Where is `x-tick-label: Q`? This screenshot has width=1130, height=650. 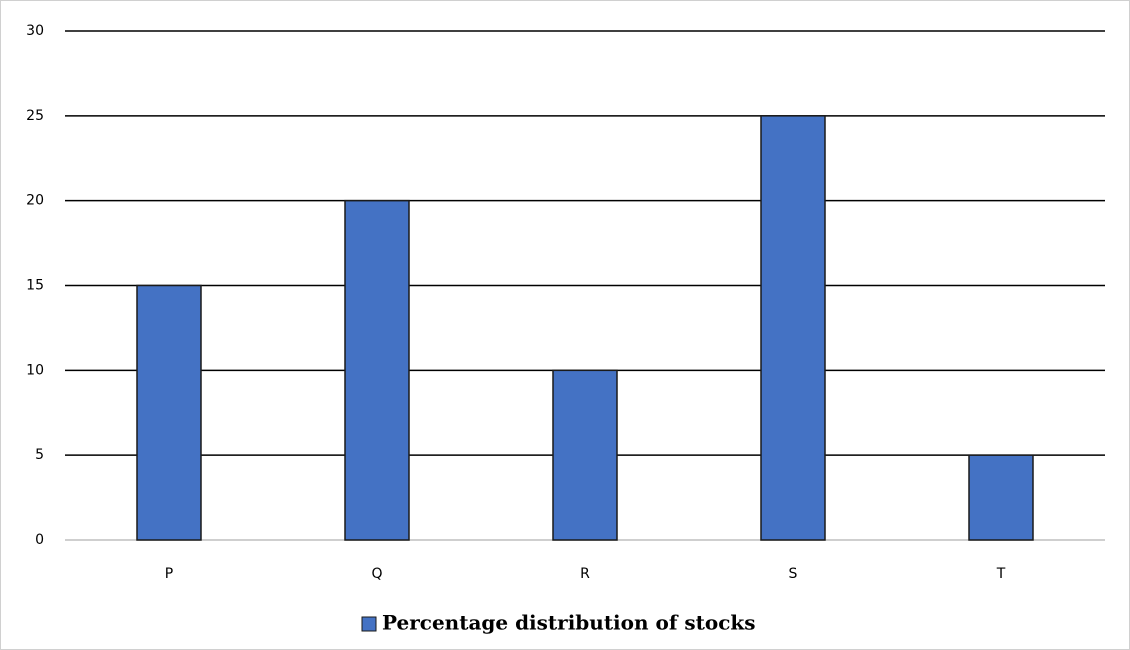
x-tick-label: Q is located at coordinates (376, 574).